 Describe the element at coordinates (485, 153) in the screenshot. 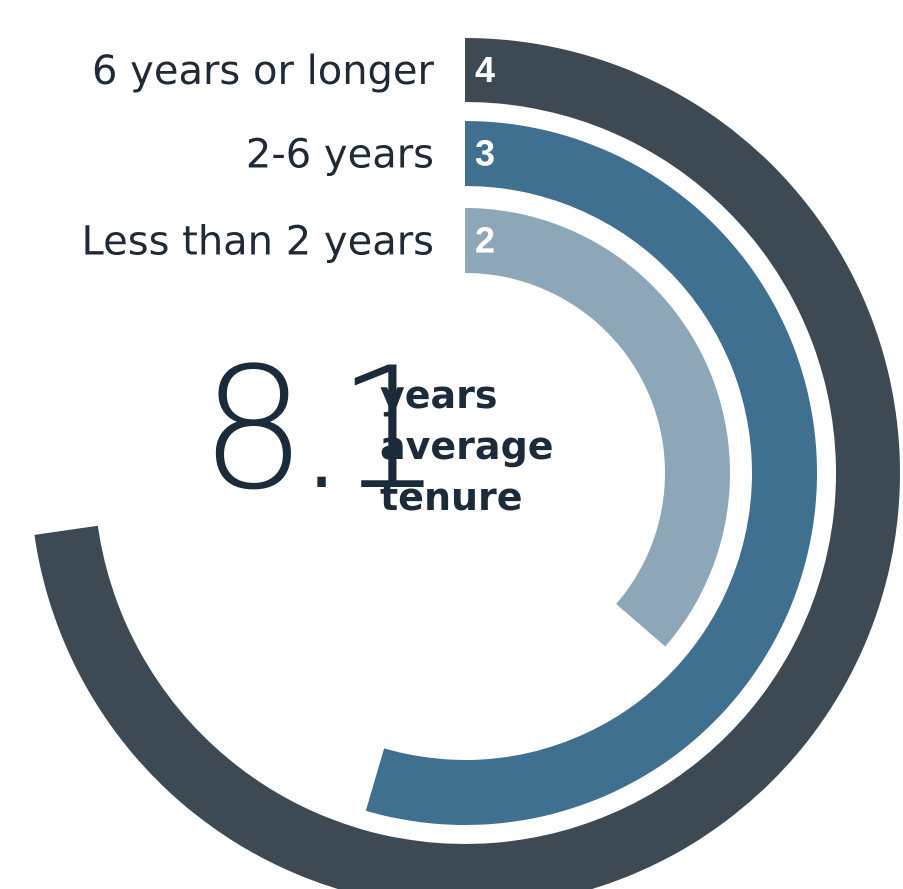

I see `value-label-2: 3` at that location.